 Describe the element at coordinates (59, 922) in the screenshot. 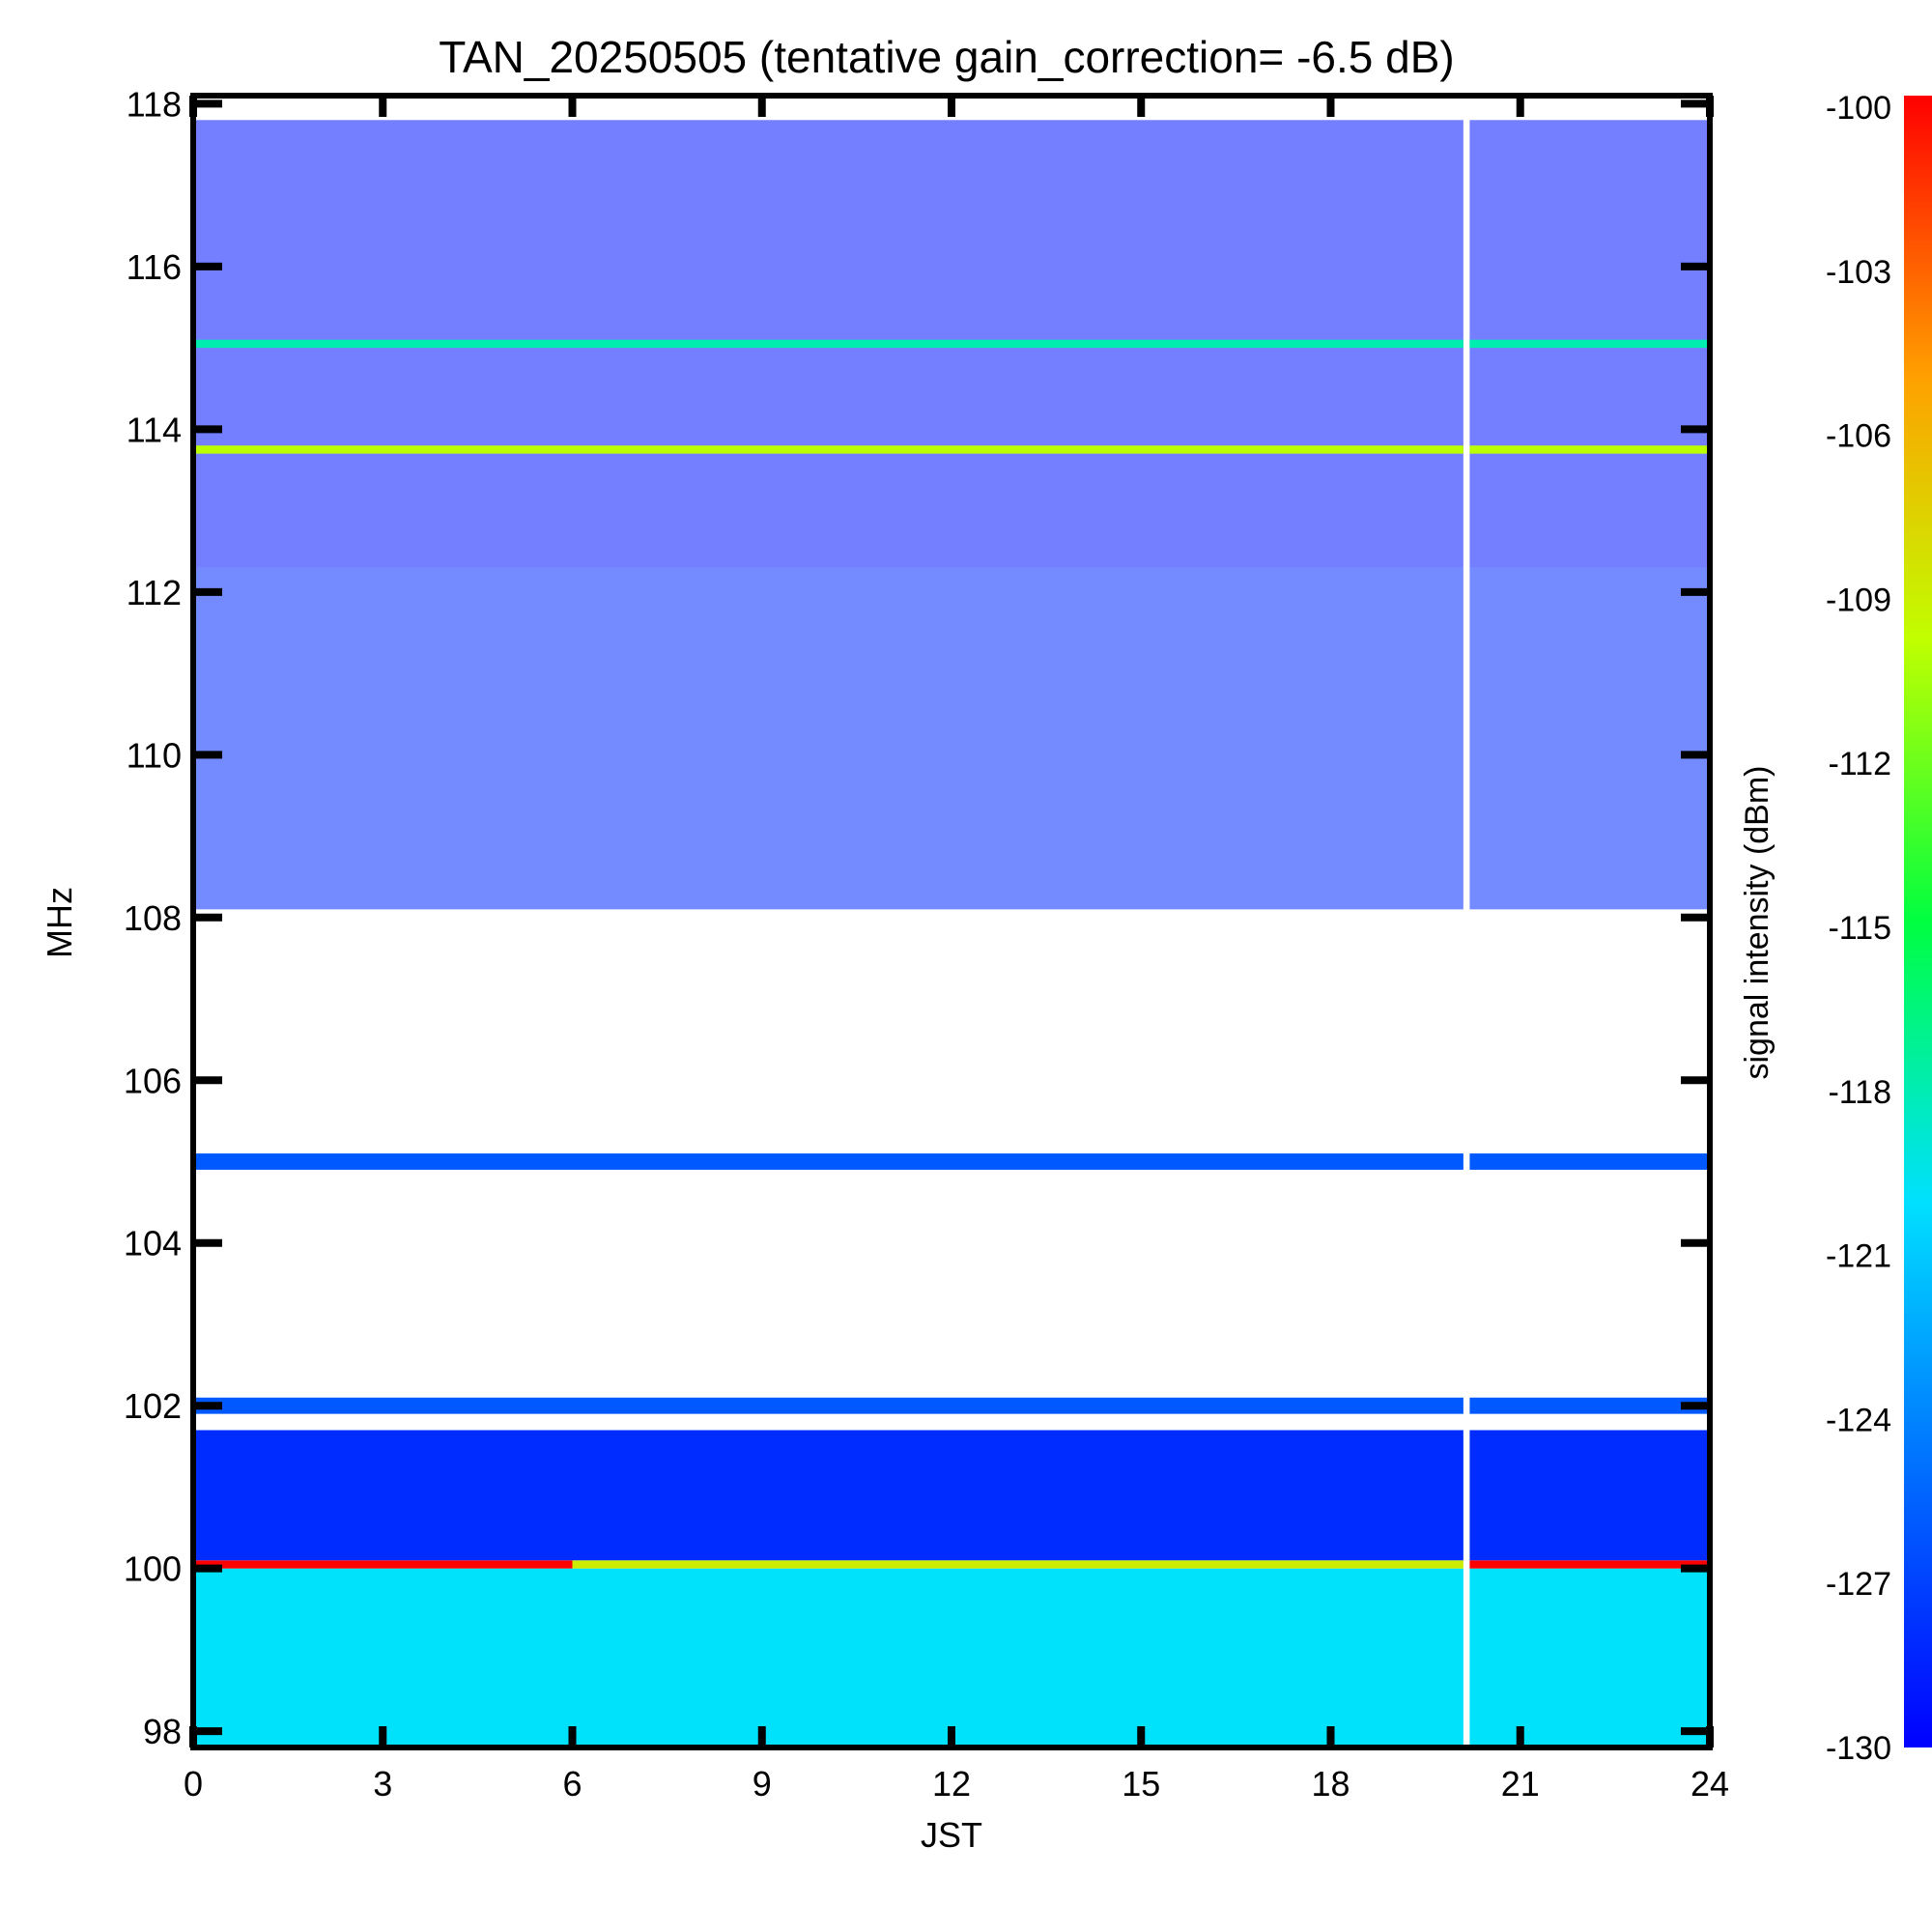

I see `y-axis-label: MHz` at that location.